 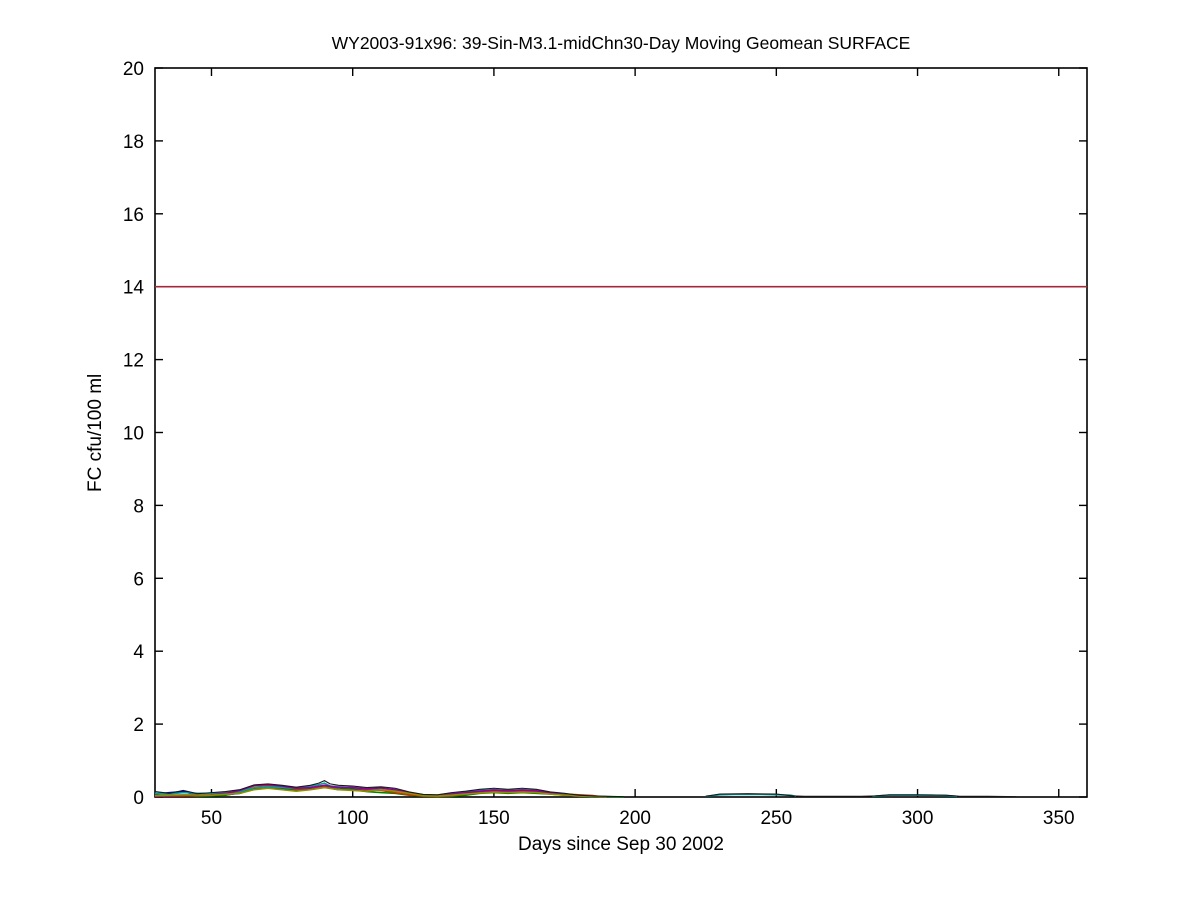 What do you see at coordinates (353, 818) in the screenshot?
I see `x-tick-label: 100` at bounding box center [353, 818].